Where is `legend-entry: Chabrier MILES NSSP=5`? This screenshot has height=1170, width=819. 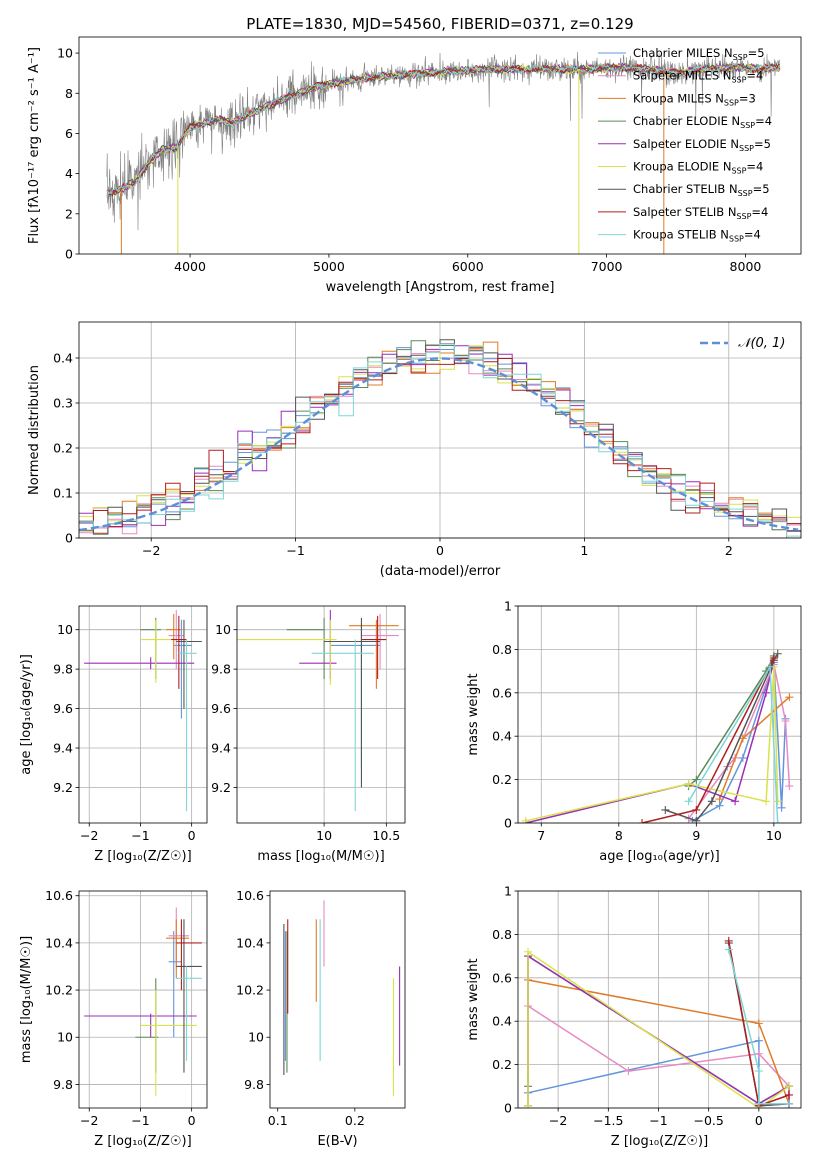
legend-entry: Chabrier MILES NSSP=5 is located at coordinates (699, 54).